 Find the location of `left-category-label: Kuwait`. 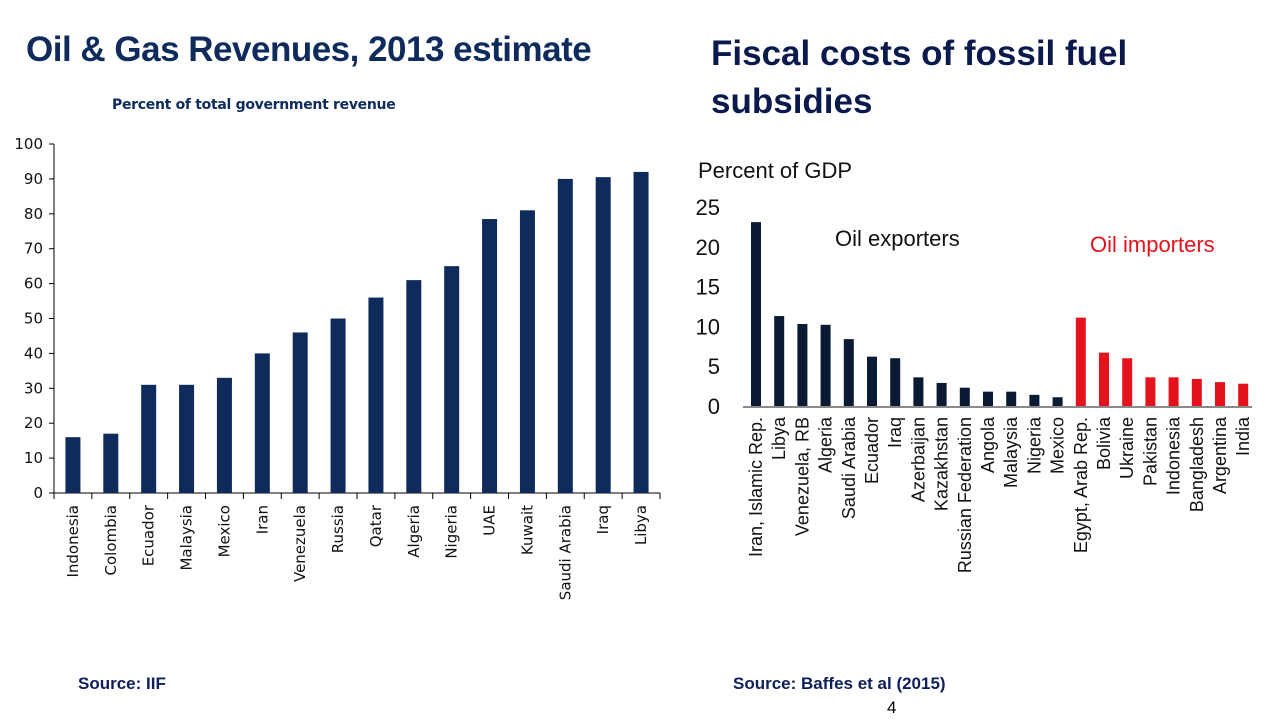

left-category-label: Kuwait is located at coordinates (527, 530).